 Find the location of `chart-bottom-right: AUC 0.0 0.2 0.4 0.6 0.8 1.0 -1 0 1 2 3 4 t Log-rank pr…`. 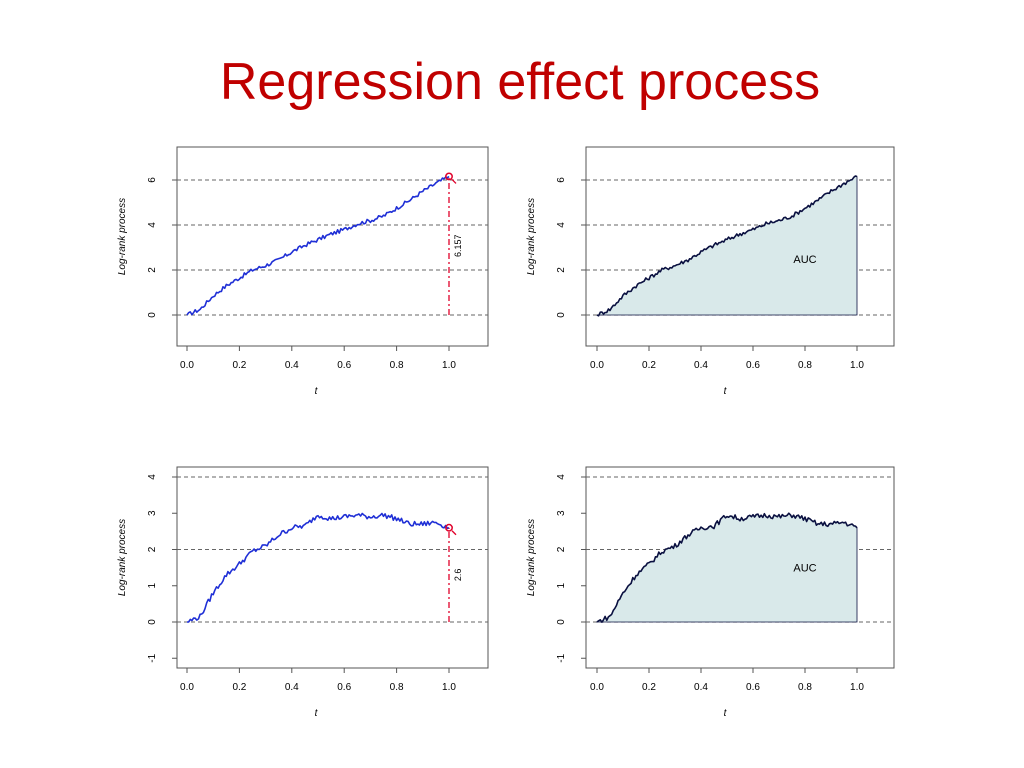

chart-bottom-right: AUC 0.0 0.2 0.4 0.6 0.8 1.0 -1 0 1 2 3 4 t Log-rank pr… is located at coordinates (710, 592).